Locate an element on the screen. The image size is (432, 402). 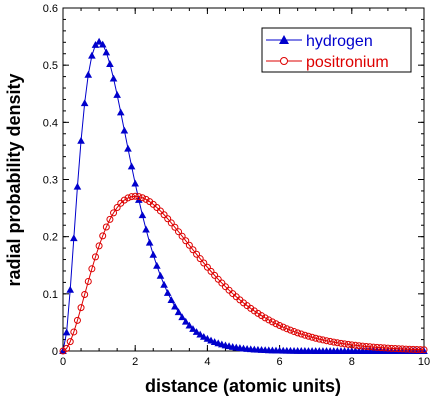
legend-positronium-label: positronium is located at coordinates (347, 62).